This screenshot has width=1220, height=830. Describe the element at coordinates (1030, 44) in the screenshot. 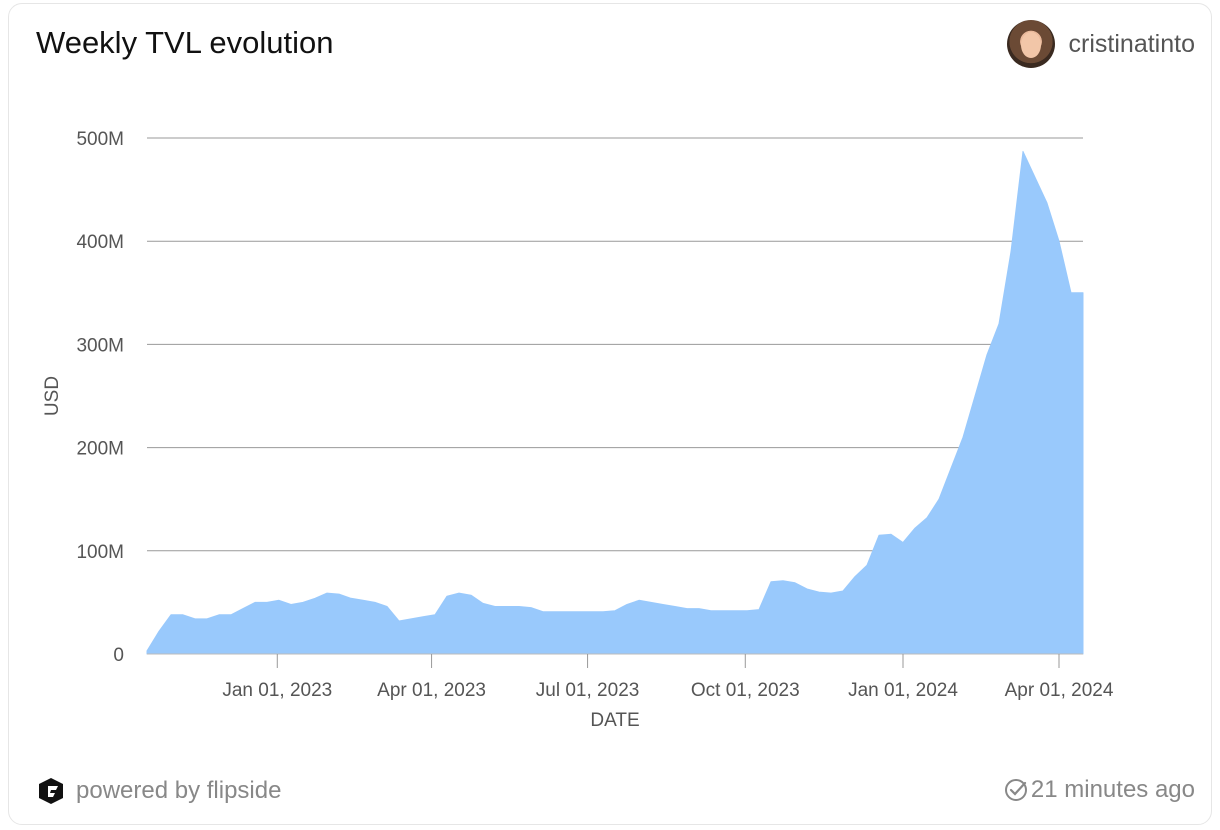

I see `avatar` at that location.